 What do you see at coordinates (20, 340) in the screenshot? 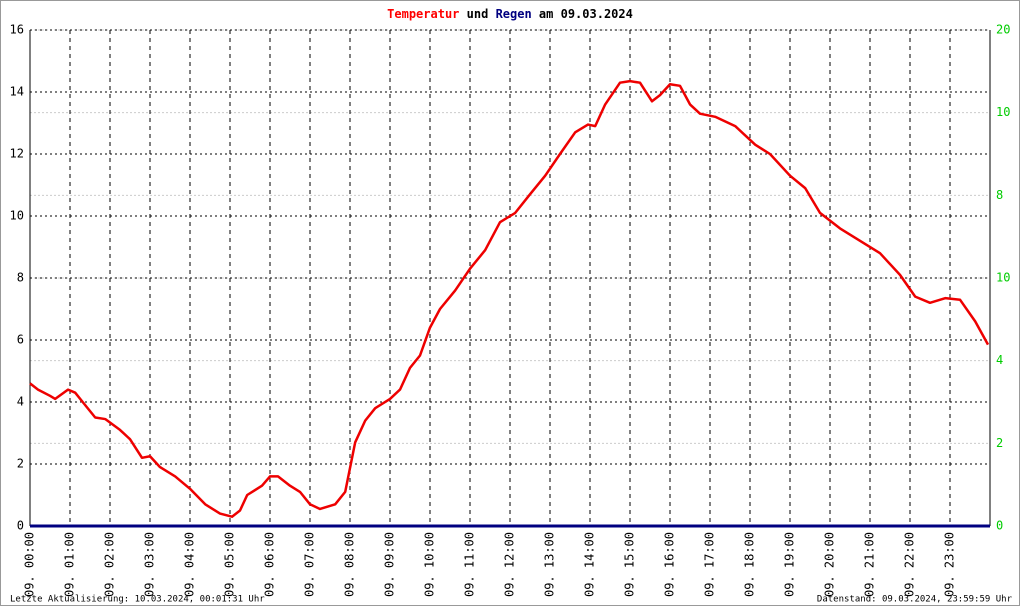
I see `y-tick-label: 6` at bounding box center [20, 340].